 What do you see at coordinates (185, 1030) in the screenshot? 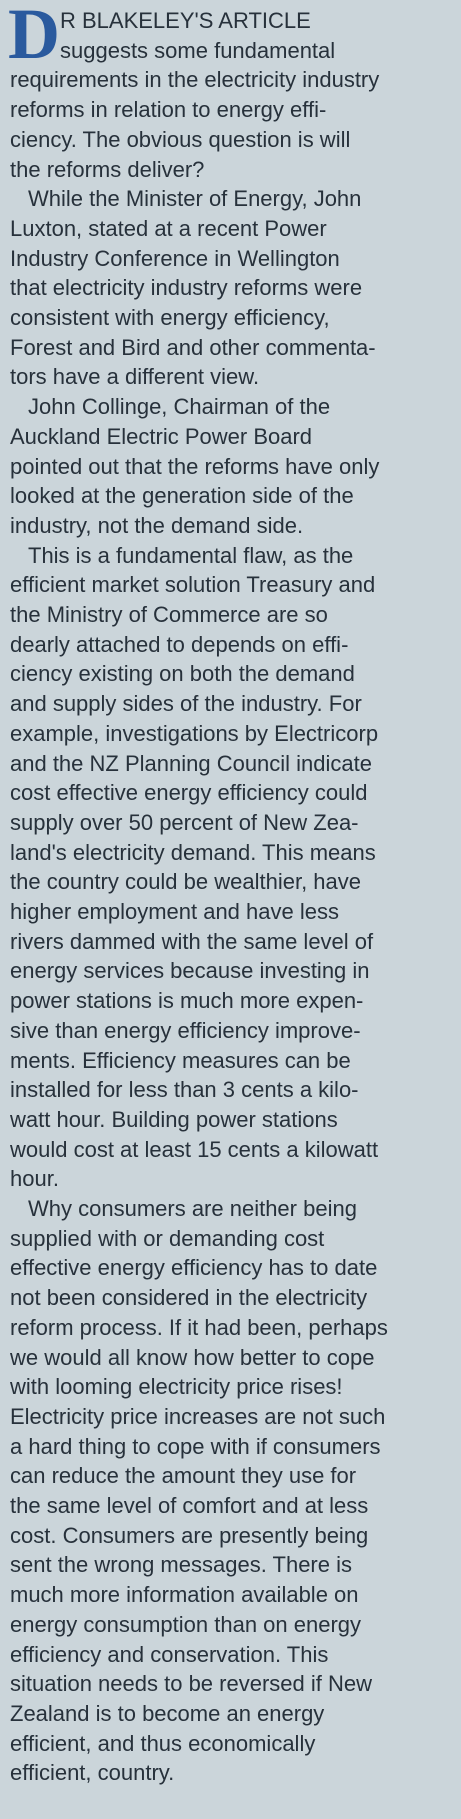
I see `text-line: sive than energy efficiency improve-` at bounding box center [185, 1030].